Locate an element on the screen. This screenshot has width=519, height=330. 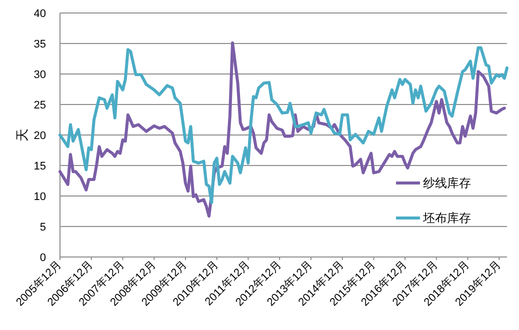
y-tick-label: 40 is located at coordinates (40, 14).